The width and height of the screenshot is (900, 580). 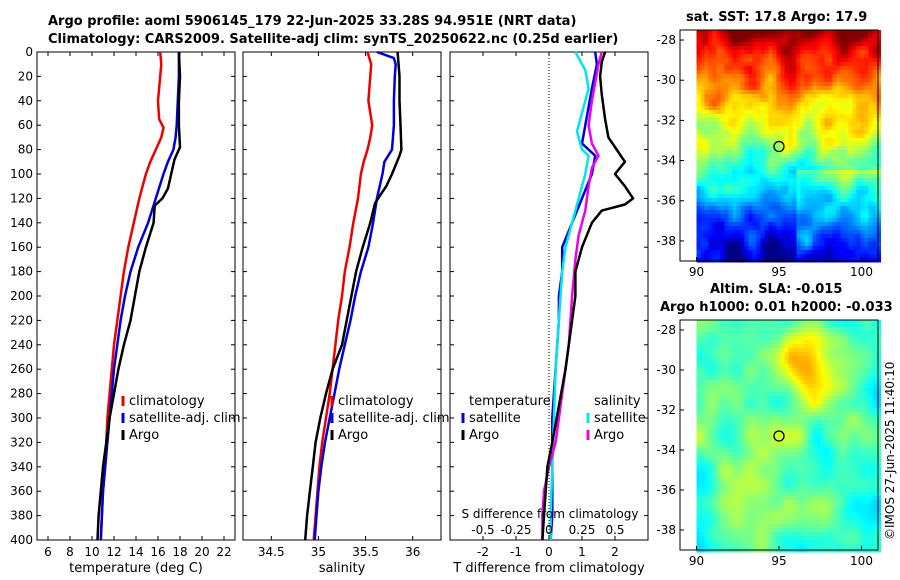 What do you see at coordinates (21, 442) in the screenshot?
I see `temperature-ytick-label: 320` at bounding box center [21, 442].